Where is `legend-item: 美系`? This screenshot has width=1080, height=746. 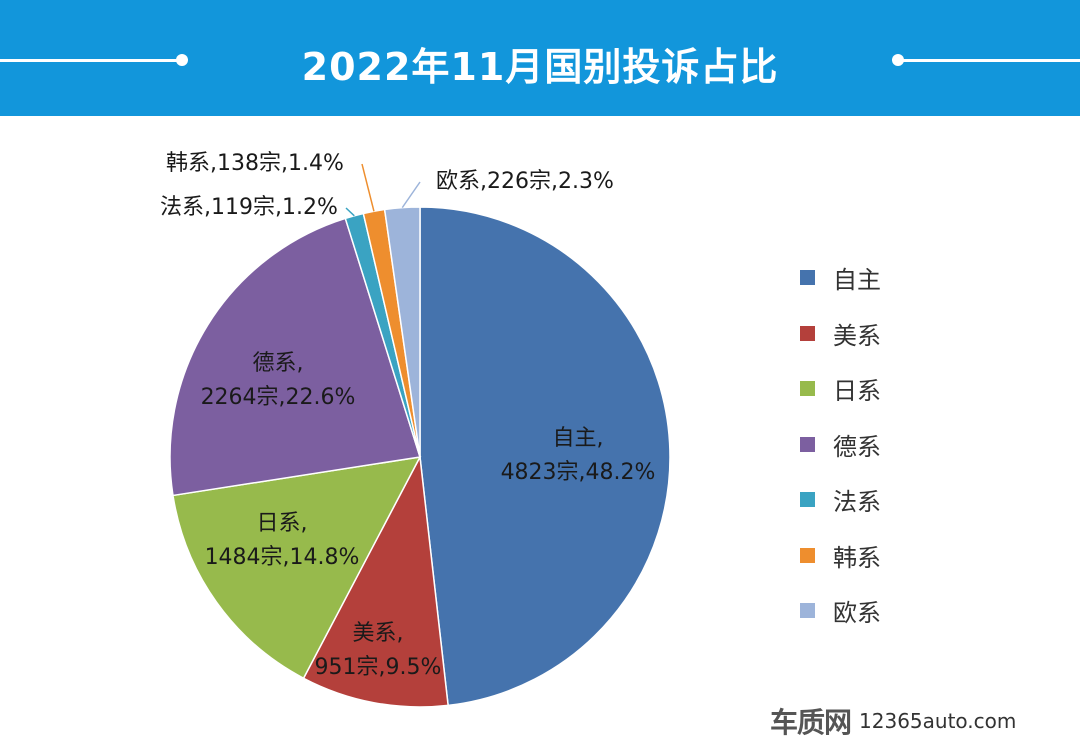
legend-item: 美系 is located at coordinates (840, 334).